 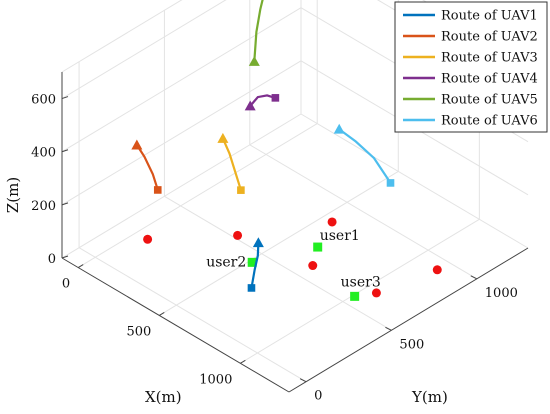 I want to click on y-axis-label: Y(m), so click(x=429, y=397).